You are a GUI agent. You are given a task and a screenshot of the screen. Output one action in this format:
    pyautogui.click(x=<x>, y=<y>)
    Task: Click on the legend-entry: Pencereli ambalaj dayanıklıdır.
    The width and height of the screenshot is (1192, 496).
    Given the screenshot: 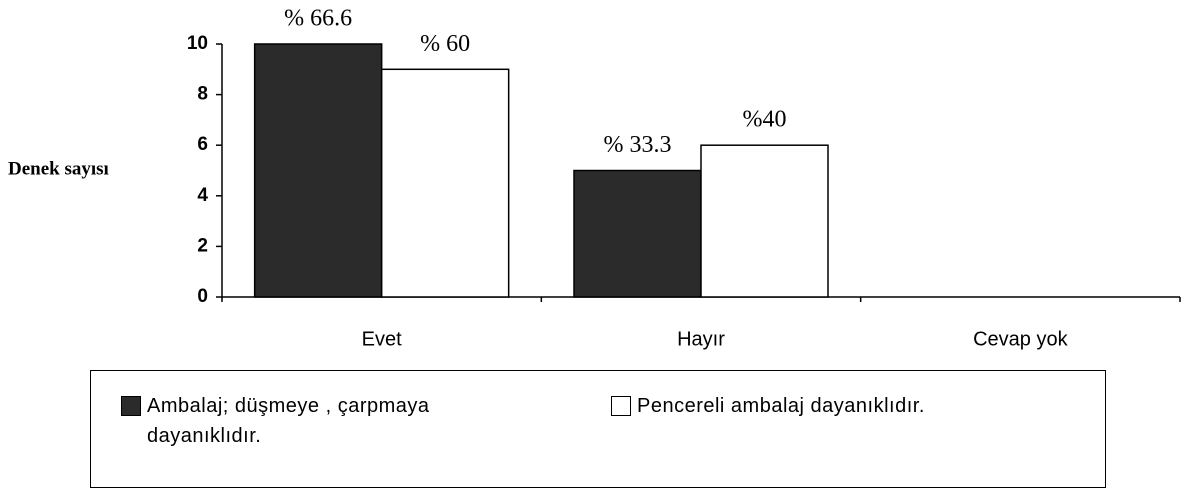 What is the action you would take?
    pyautogui.click(x=846, y=406)
    